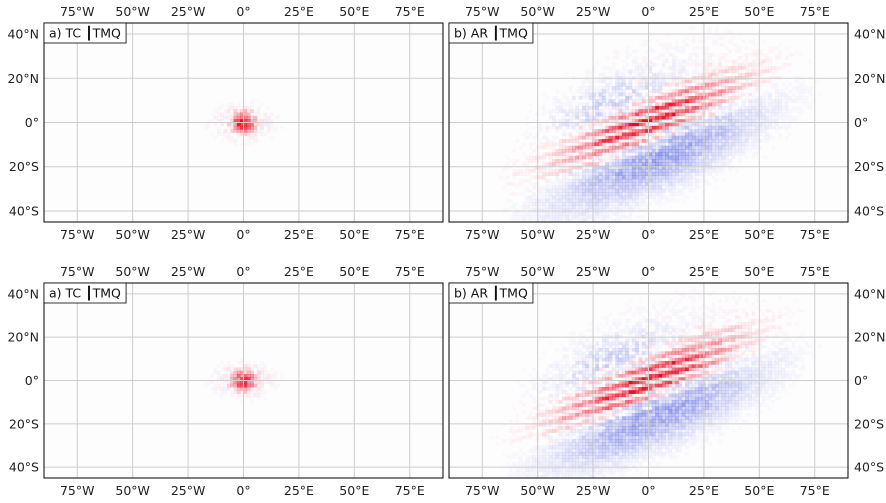 This screenshot has height=503, width=886. Describe the element at coordinates (482, 234) in the screenshot. I see `x-tick-label-bottom: 75°W` at that location.